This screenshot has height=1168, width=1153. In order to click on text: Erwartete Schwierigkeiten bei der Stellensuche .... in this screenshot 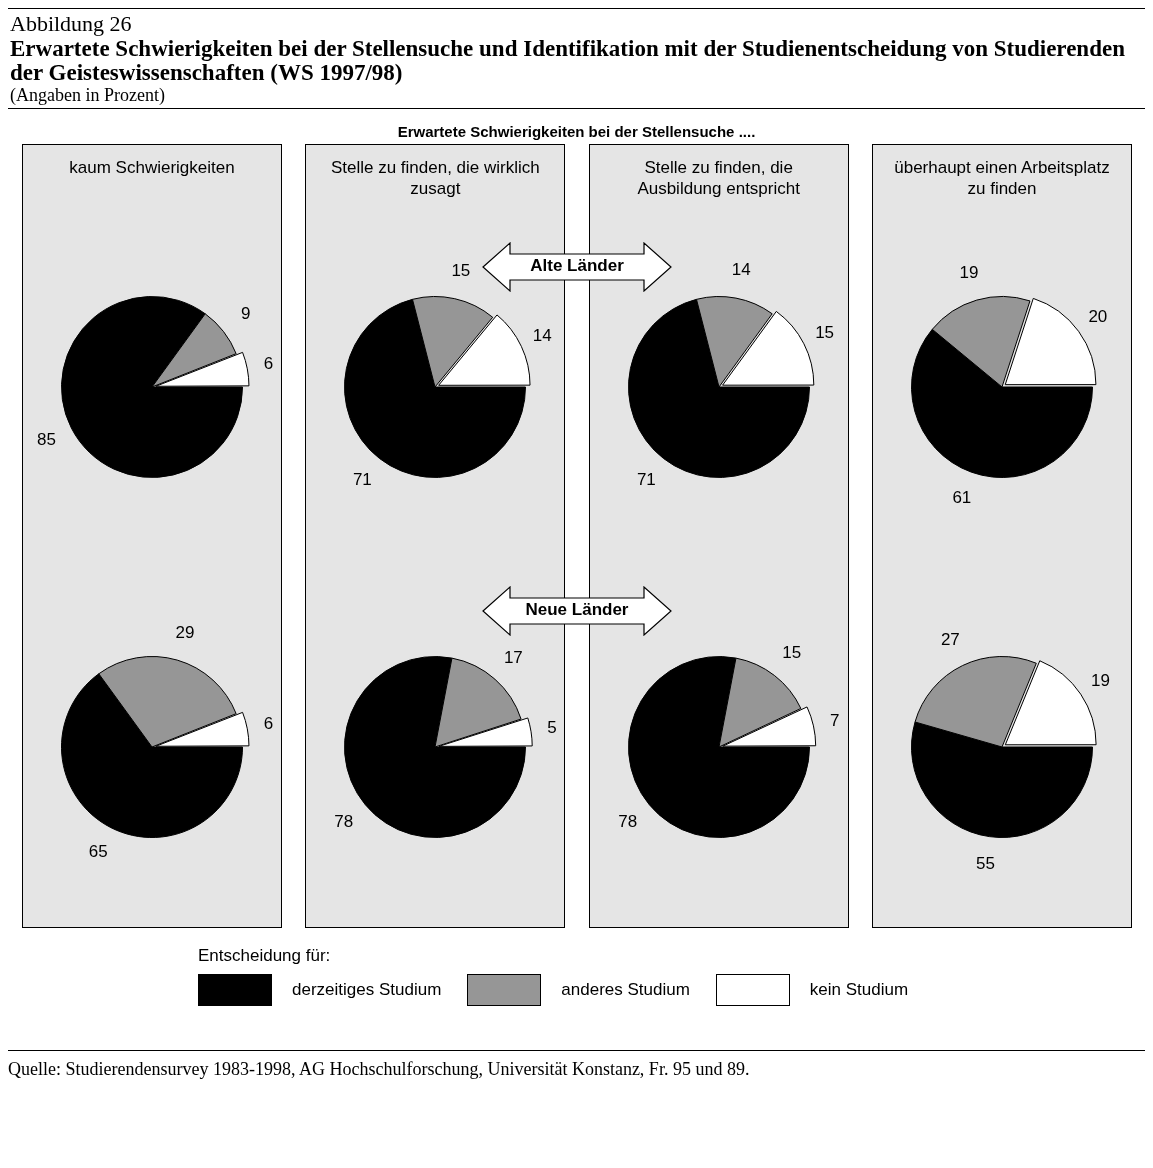, I will do `click(576, 131)`.